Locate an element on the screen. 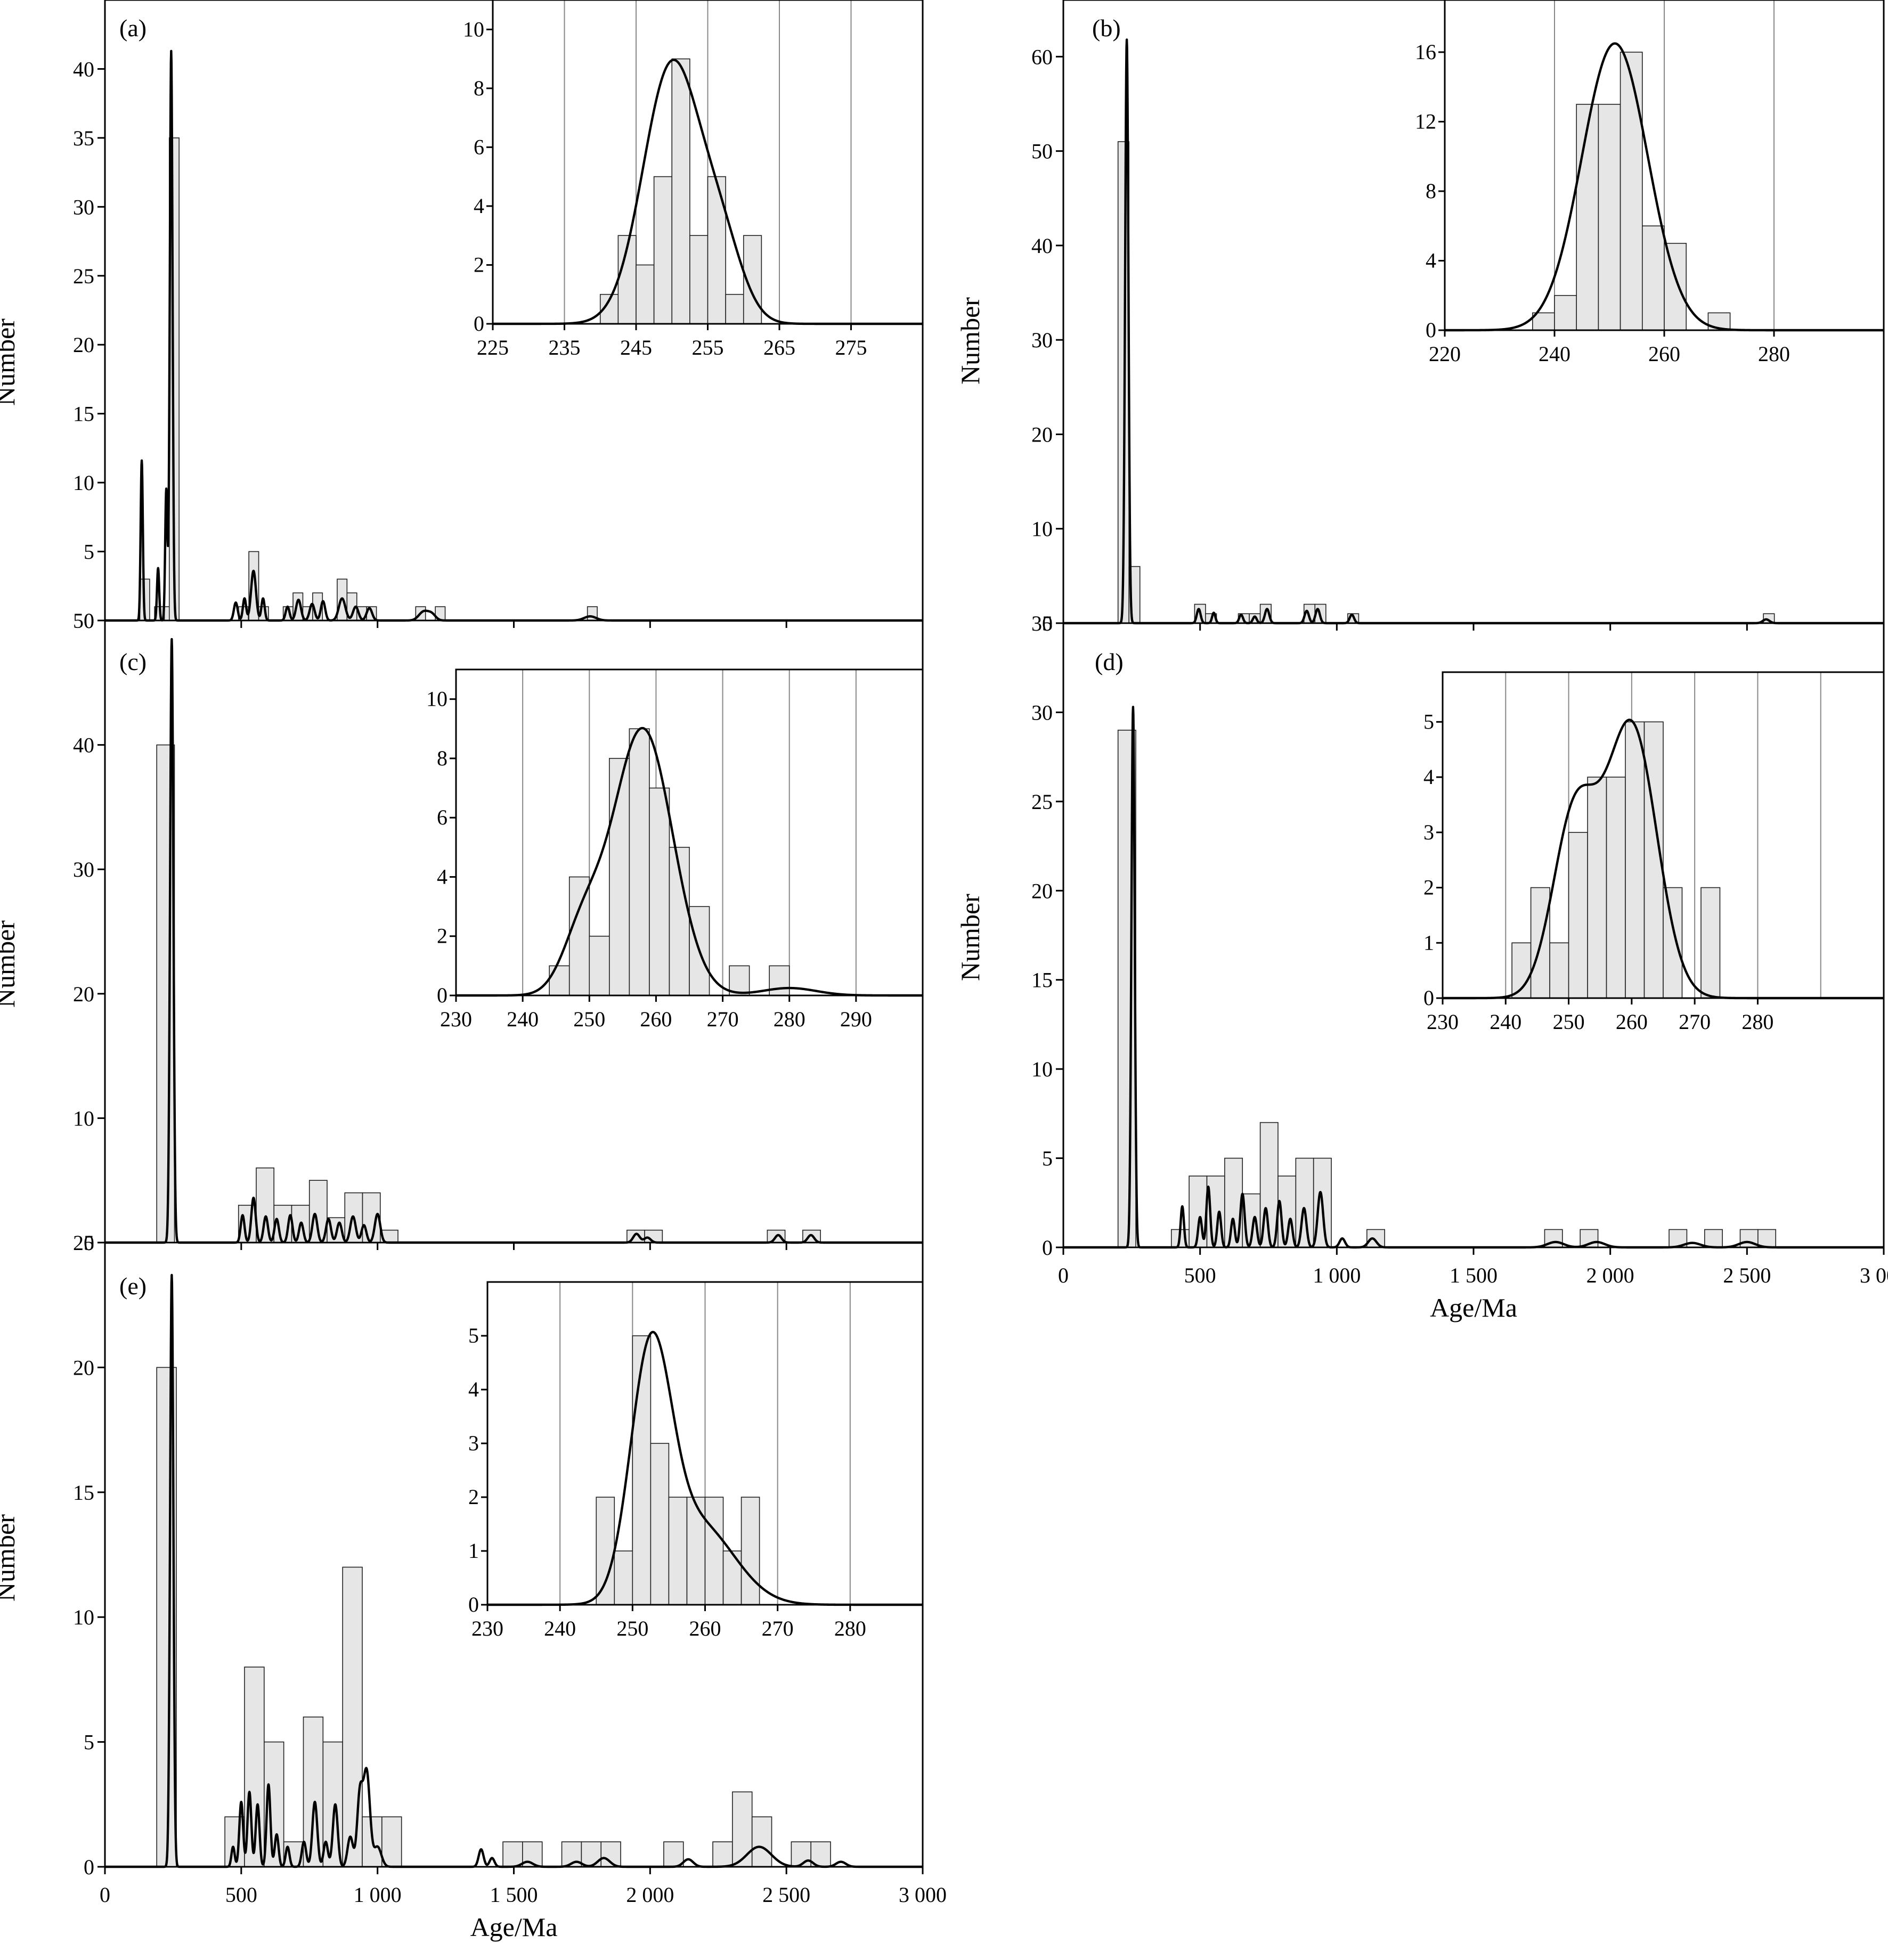 The image size is (1888, 1960). x-tick-label: 1 500 is located at coordinates (514, 1895).